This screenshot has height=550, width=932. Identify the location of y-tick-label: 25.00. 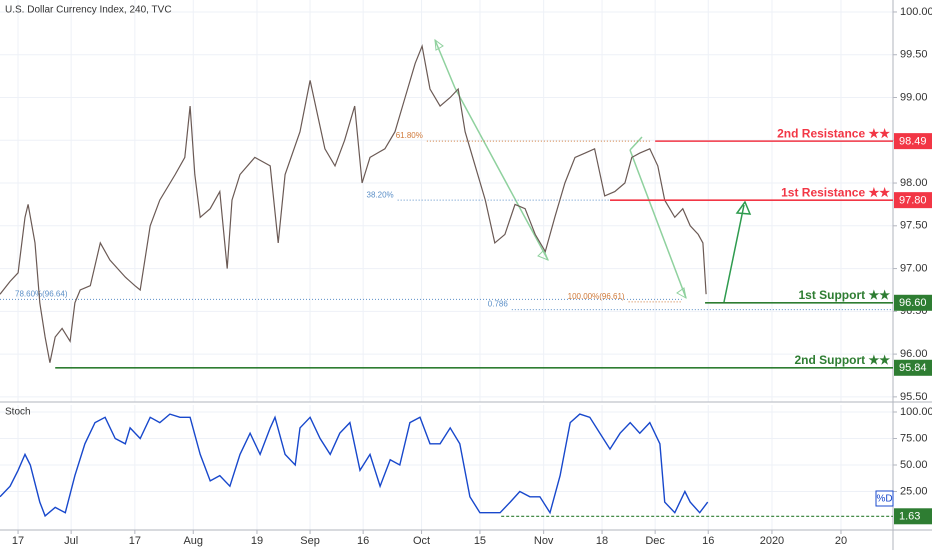
(914, 491).